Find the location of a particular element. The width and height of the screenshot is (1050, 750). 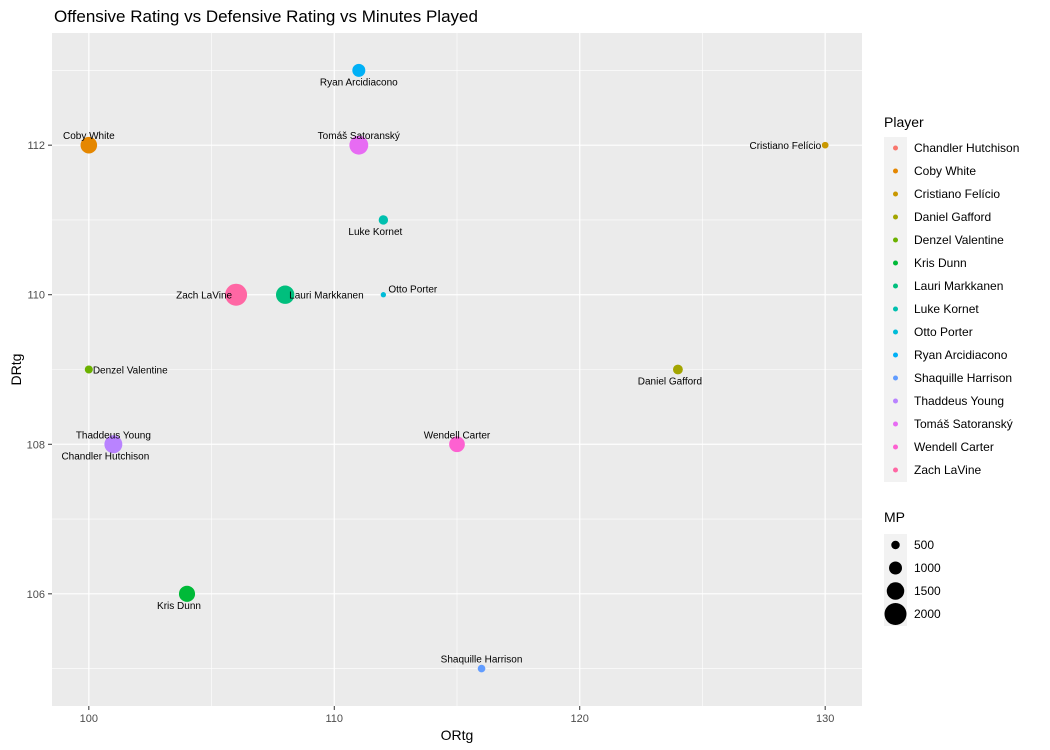

point-label: Shaquille Harrison is located at coordinates (482, 660).